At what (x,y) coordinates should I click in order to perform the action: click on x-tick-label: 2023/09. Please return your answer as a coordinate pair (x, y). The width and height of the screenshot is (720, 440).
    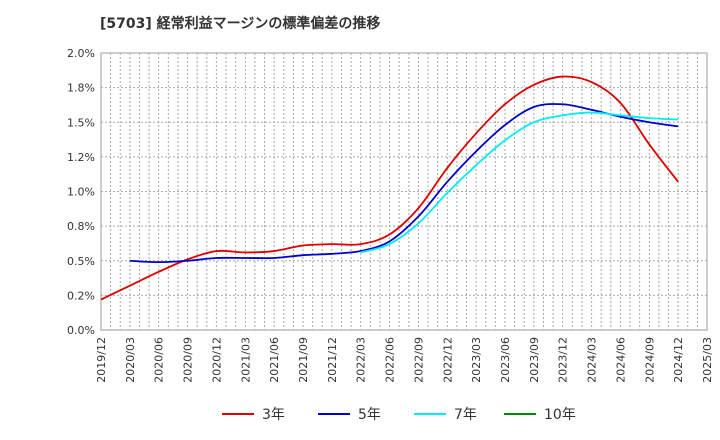
    Looking at the image, I should click on (534, 360).